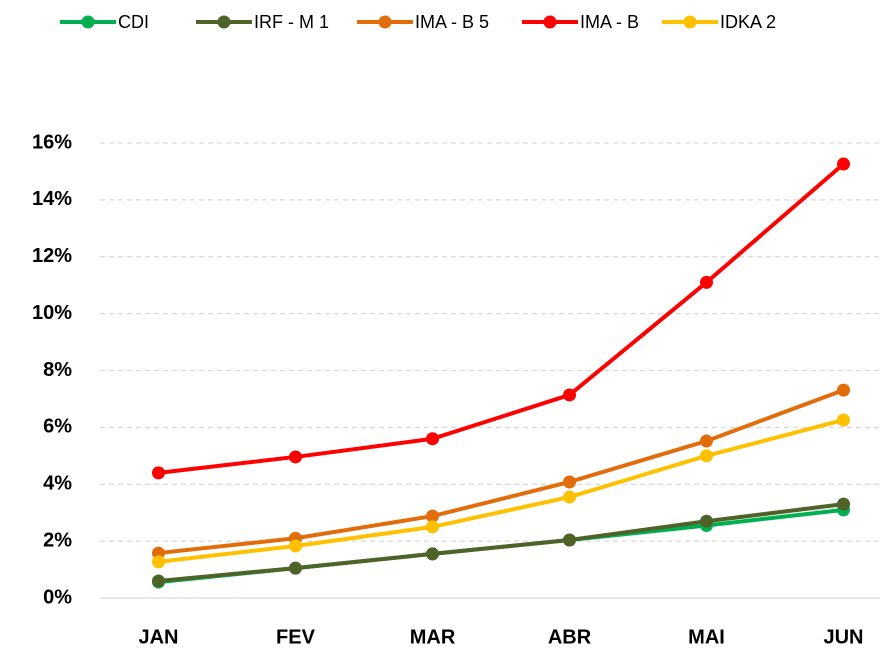  What do you see at coordinates (843, 637) in the screenshot?
I see `x-tick-label: JUN` at bounding box center [843, 637].